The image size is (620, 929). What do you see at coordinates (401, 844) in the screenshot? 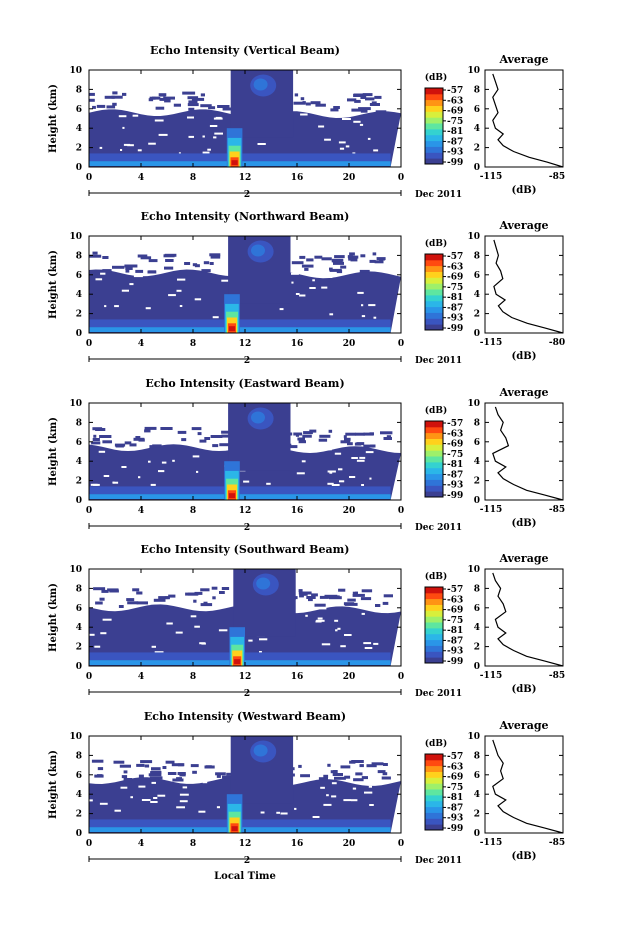
I see `x-tick-label: 0` at bounding box center [401, 844].